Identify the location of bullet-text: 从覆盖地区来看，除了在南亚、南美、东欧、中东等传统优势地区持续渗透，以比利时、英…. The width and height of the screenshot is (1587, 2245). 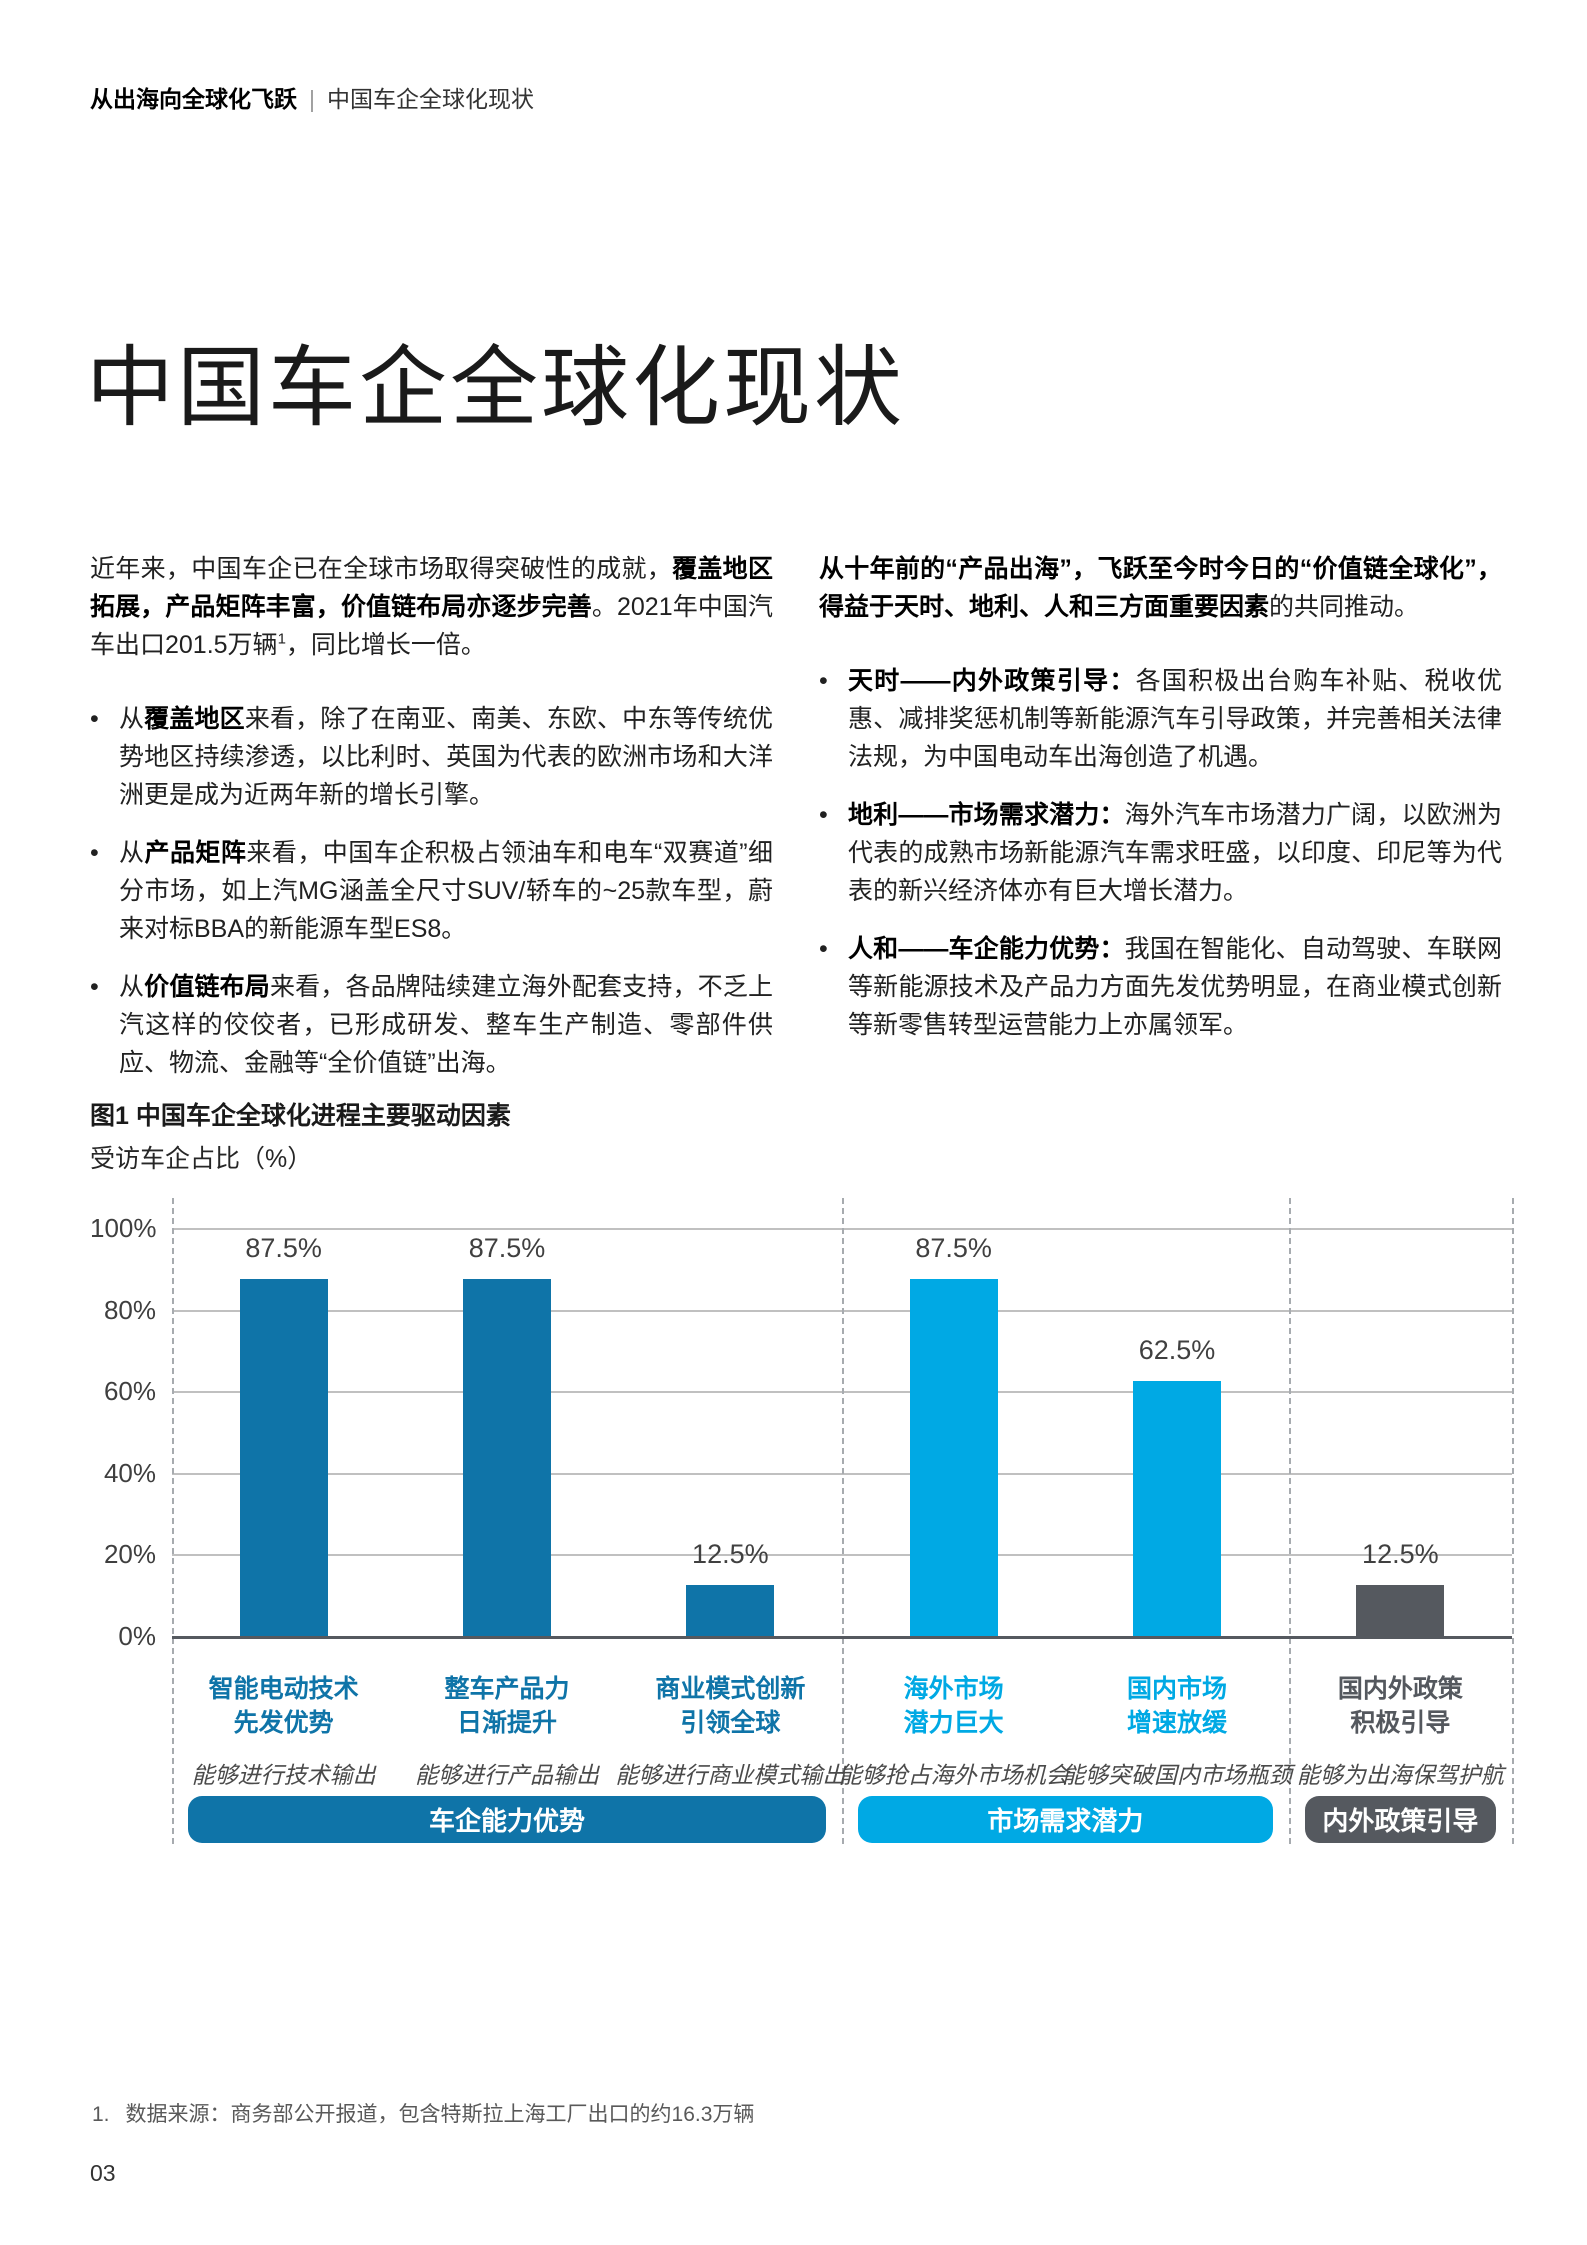
(446, 757).